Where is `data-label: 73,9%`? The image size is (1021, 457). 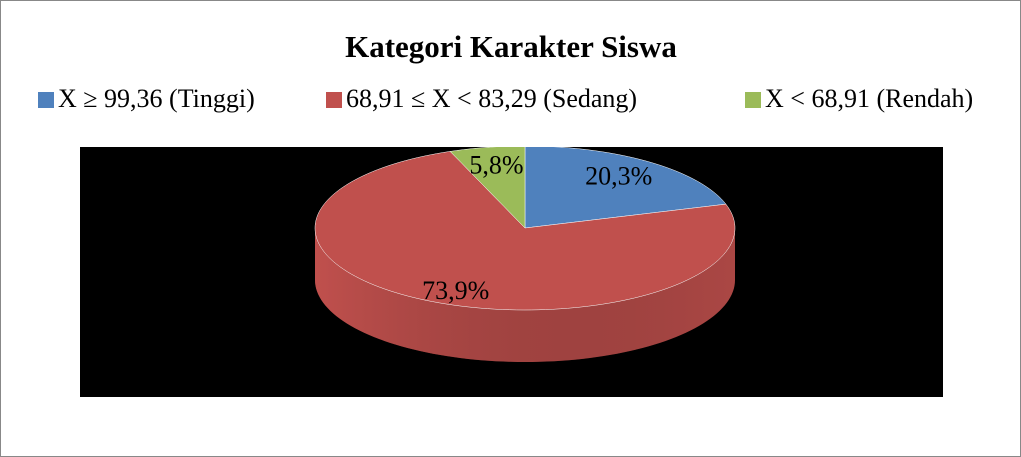 data-label: 73,9% is located at coordinates (455, 290).